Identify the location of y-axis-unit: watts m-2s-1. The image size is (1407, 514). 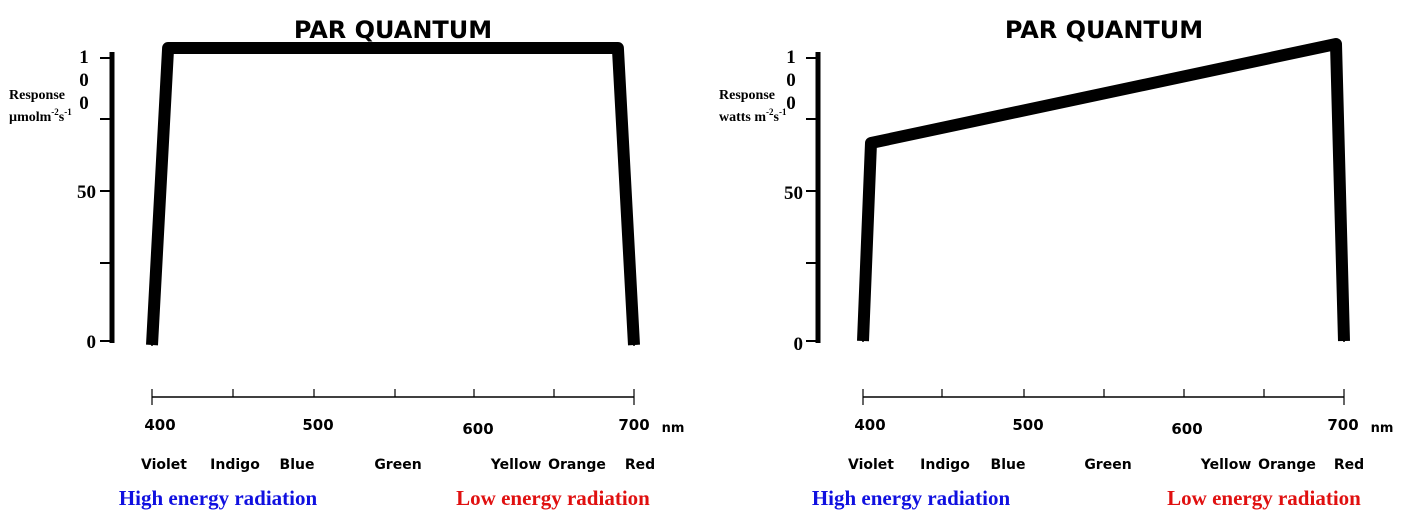
(753, 116).